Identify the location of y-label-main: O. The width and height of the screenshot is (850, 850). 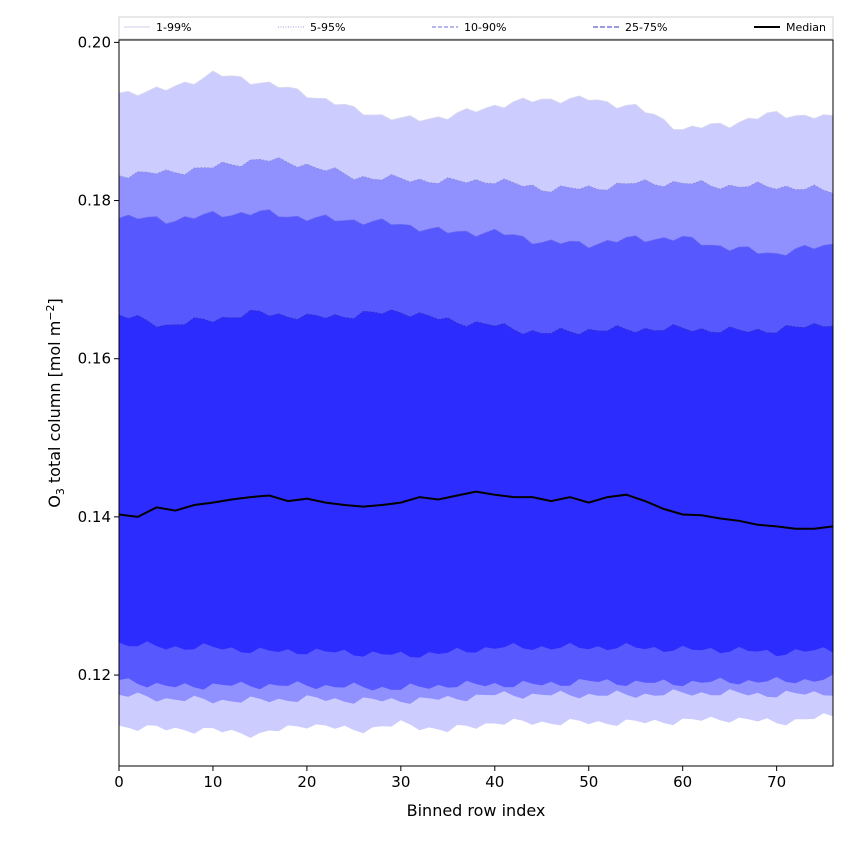
(54, 501).